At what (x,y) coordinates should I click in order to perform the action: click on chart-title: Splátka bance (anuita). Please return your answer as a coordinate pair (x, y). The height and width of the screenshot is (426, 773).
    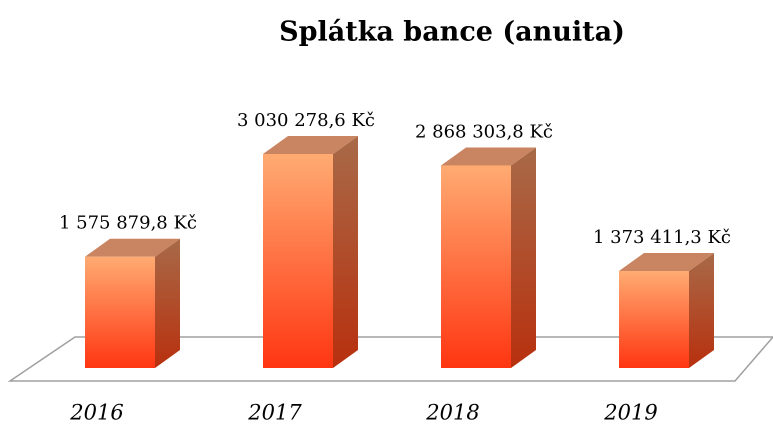
    Looking at the image, I should click on (452, 32).